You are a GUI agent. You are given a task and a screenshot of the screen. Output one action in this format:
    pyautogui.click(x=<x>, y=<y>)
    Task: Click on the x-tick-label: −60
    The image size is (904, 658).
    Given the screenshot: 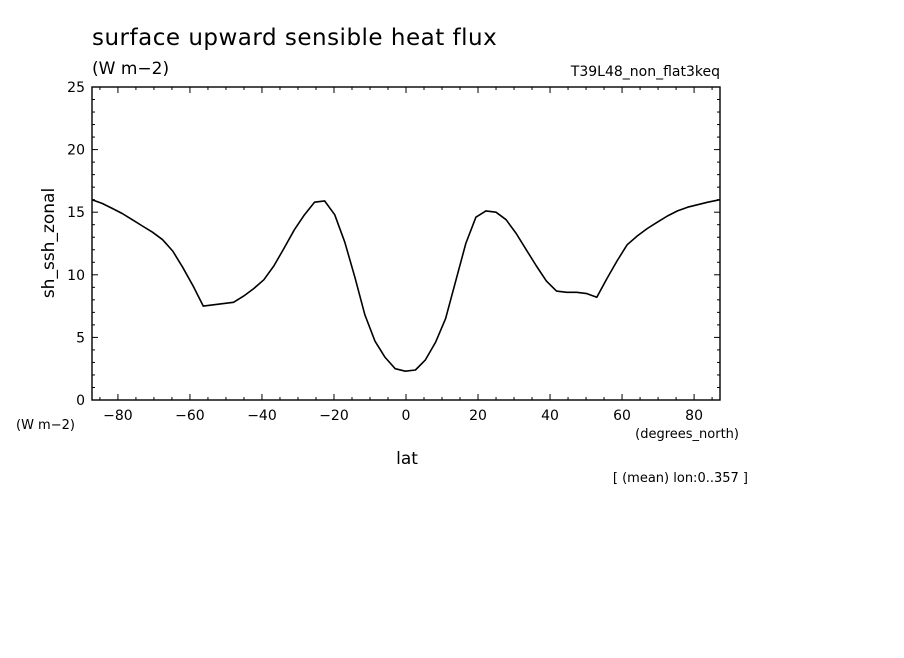 What is the action you would take?
    pyautogui.click(x=190, y=416)
    